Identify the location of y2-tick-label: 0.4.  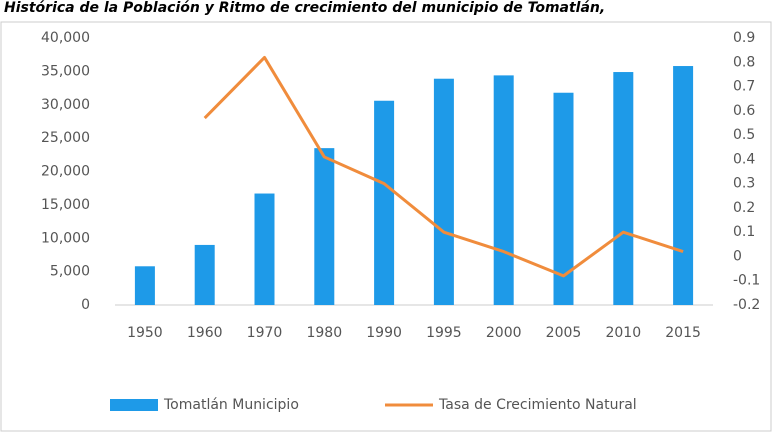
(744, 159).